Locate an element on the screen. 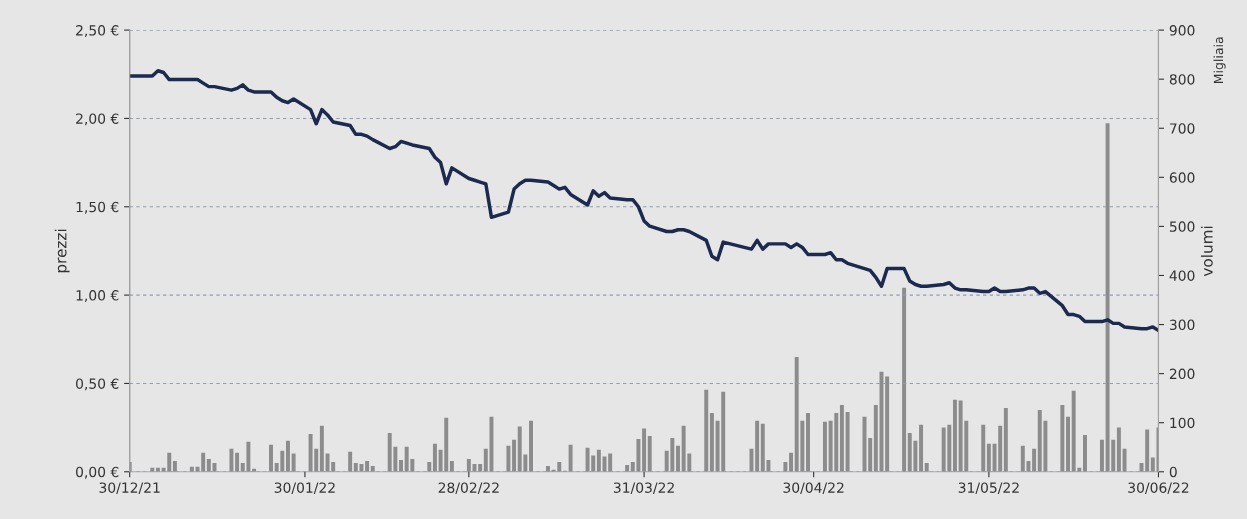 The width and height of the screenshot is (1247, 519). y-tick-label: 1,50 € is located at coordinates (97, 207).